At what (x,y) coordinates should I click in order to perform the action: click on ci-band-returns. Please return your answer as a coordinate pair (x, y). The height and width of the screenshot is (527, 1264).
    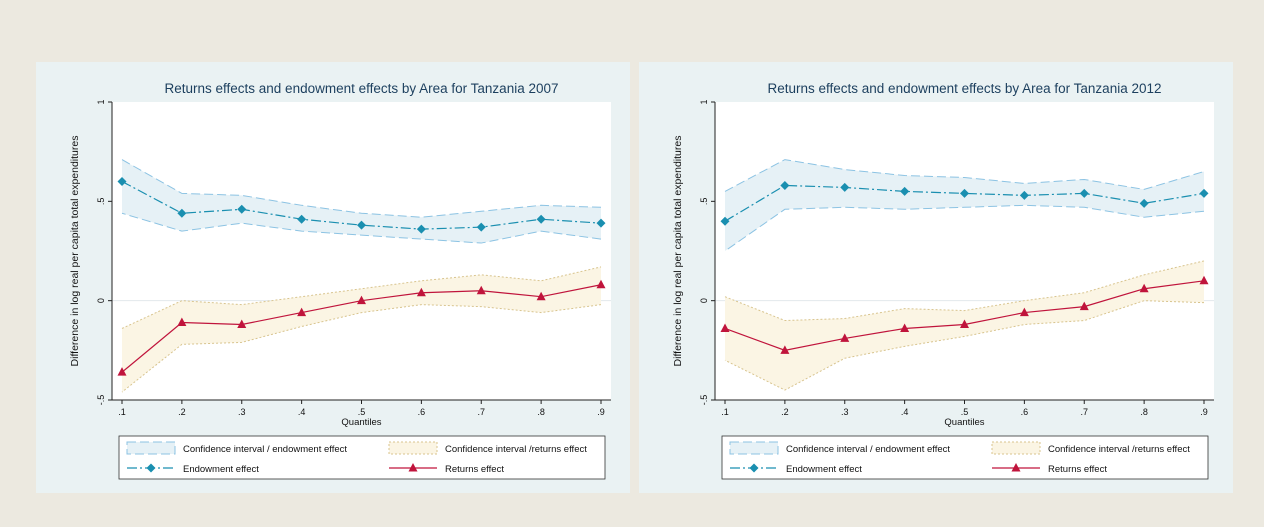
    Looking at the image, I should click on (361, 329).